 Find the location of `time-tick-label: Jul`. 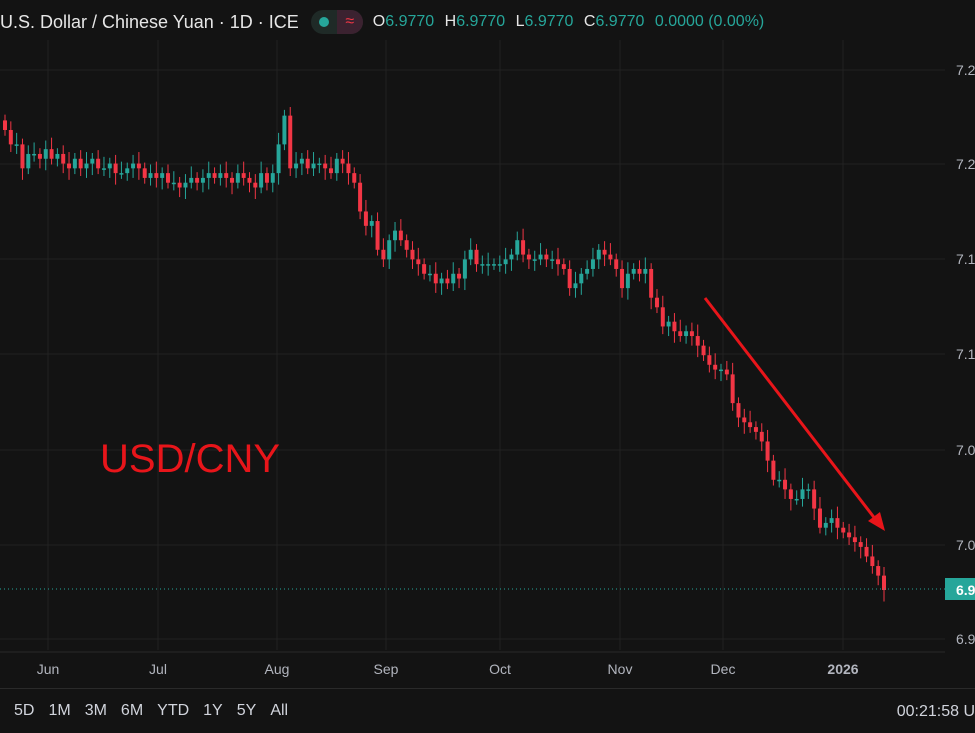

time-tick-label: Jul is located at coordinates (158, 669).